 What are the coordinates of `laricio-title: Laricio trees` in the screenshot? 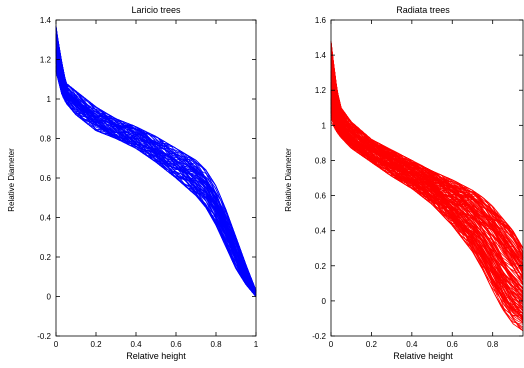 It's located at (156, 10).